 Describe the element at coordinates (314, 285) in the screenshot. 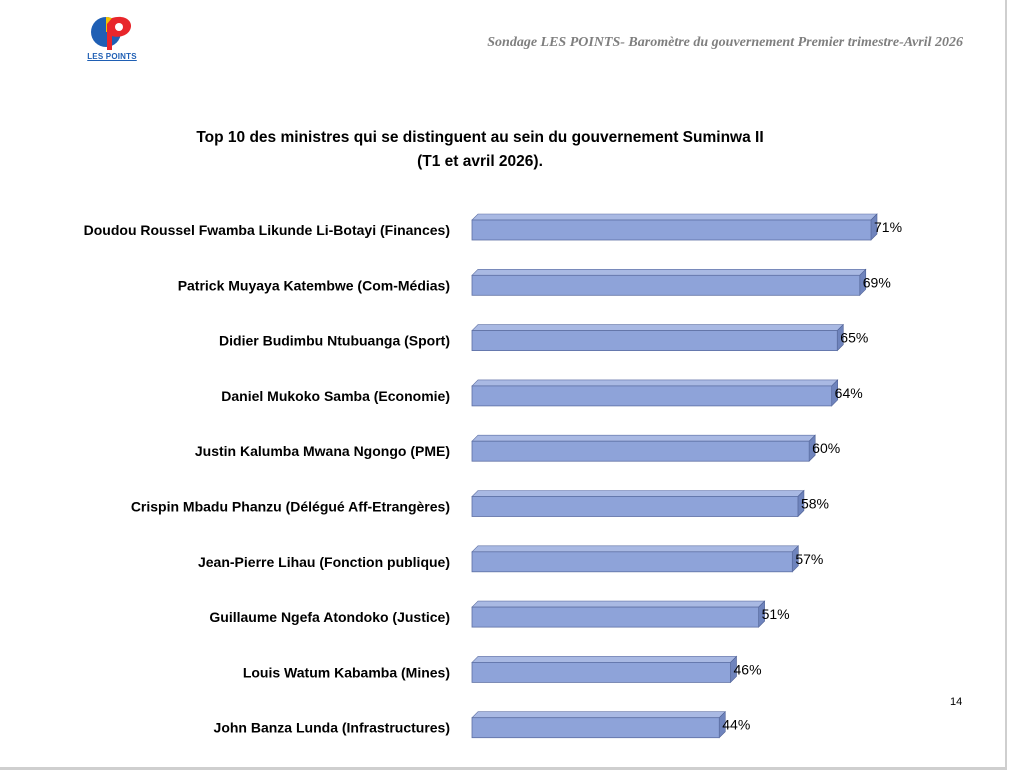

I see `category-label: Patrick Muyaya Katembwe (Com-Médias)` at that location.